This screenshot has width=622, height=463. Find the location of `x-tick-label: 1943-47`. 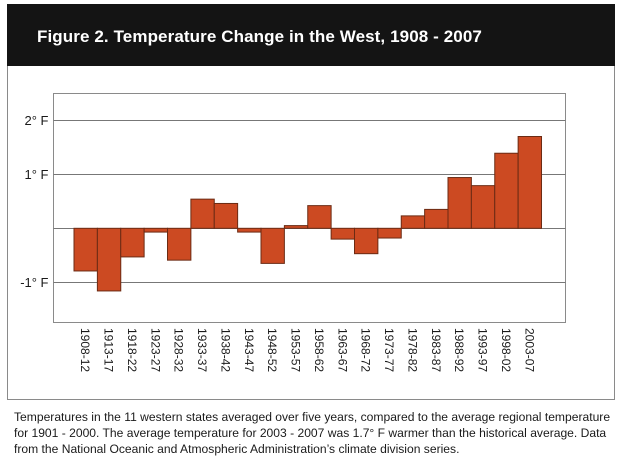

x-tick-label: 1943-47 is located at coordinates (249, 350).